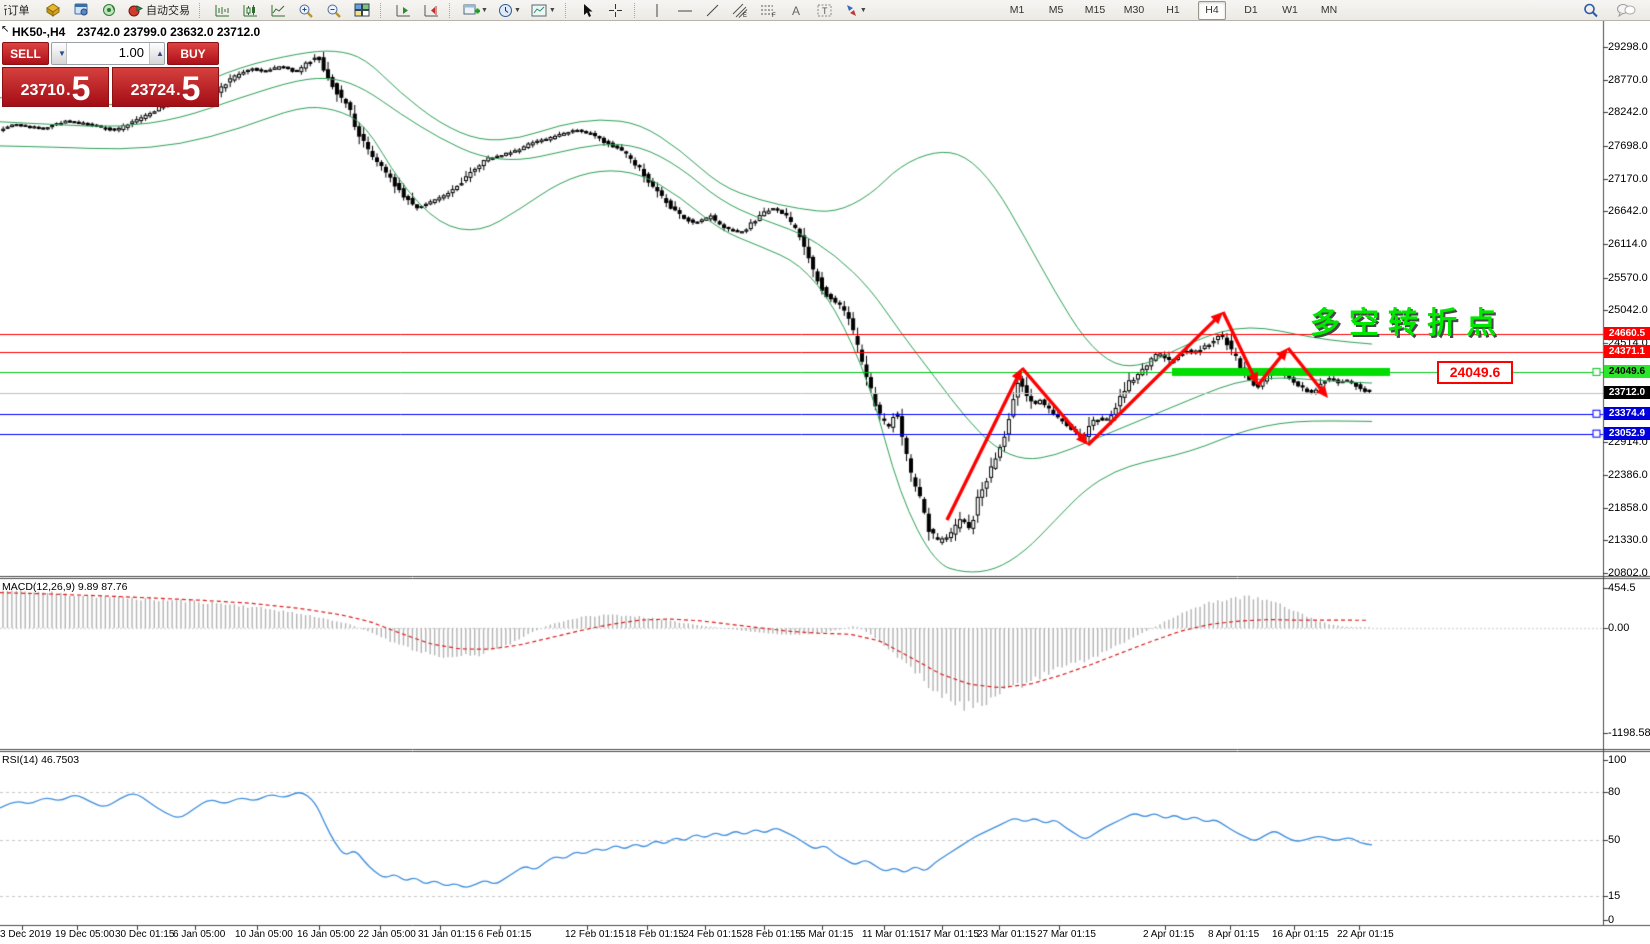  Describe the element at coordinates (1056, 10) in the screenshot. I see `timeframe-m5-button: M5` at that location.